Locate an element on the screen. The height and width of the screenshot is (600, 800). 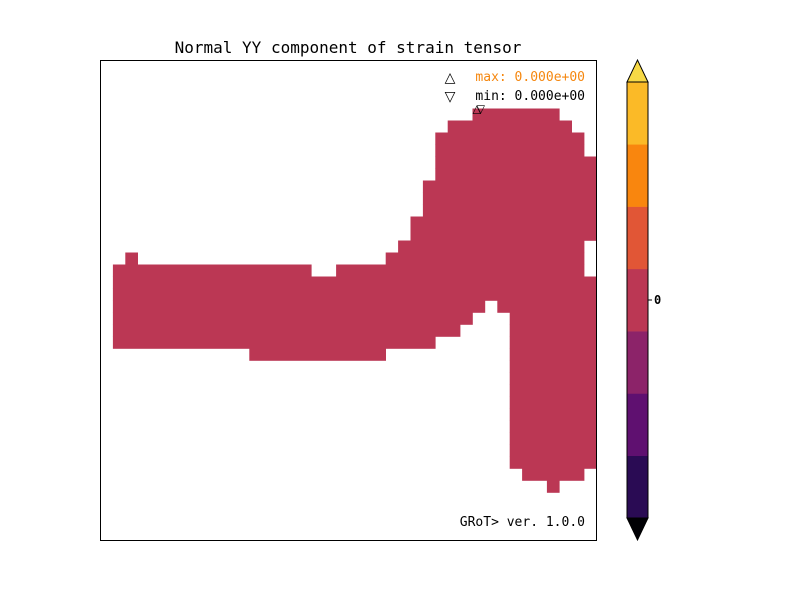
chart-title: Normal YY component of strain tensor is located at coordinates (348, 47).